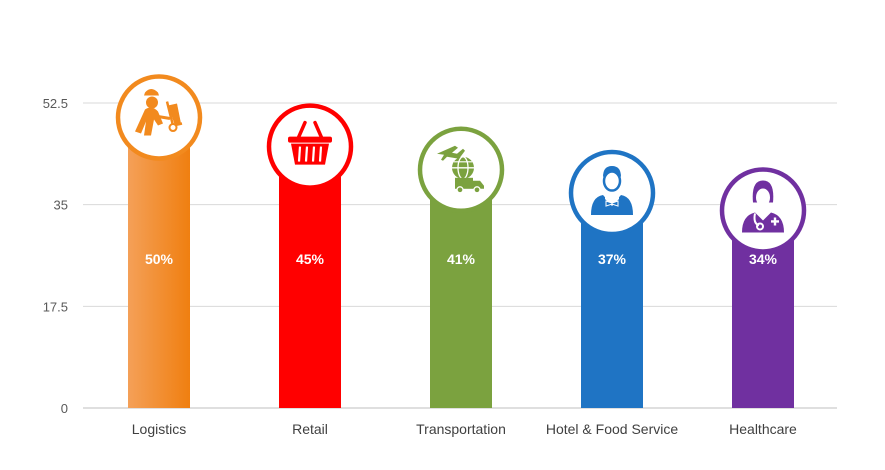  What do you see at coordinates (612, 429) in the screenshot?
I see `category-label: Hotel & Food Service` at bounding box center [612, 429].